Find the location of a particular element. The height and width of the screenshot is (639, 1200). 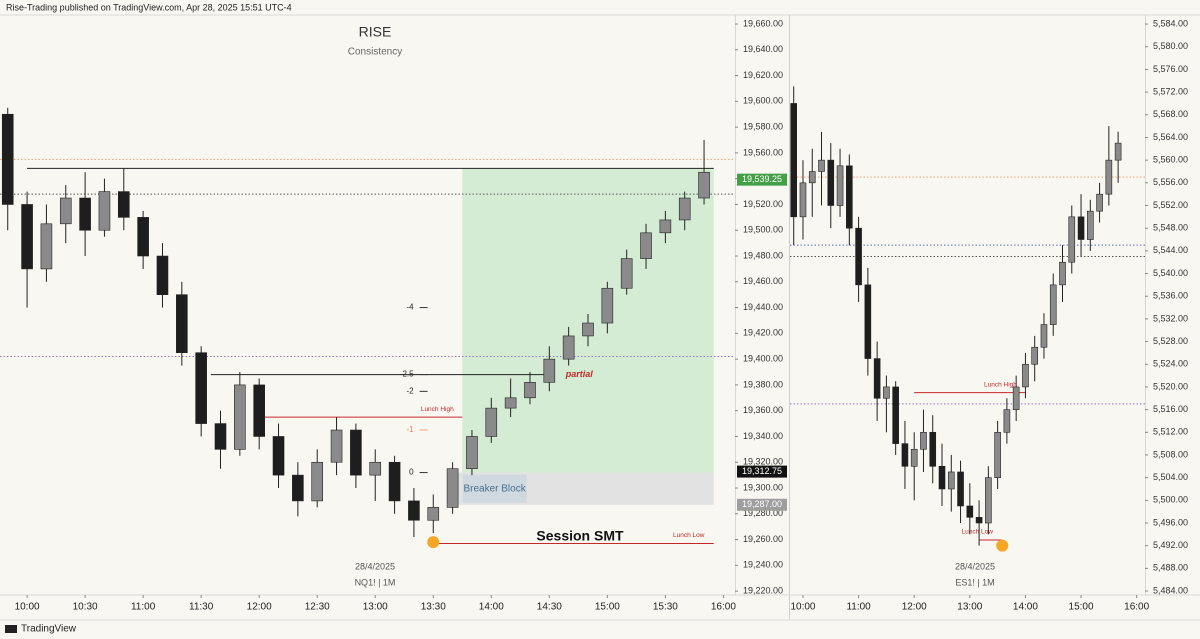

y-tick-label: 19,580.00 is located at coordinates (763, 127).